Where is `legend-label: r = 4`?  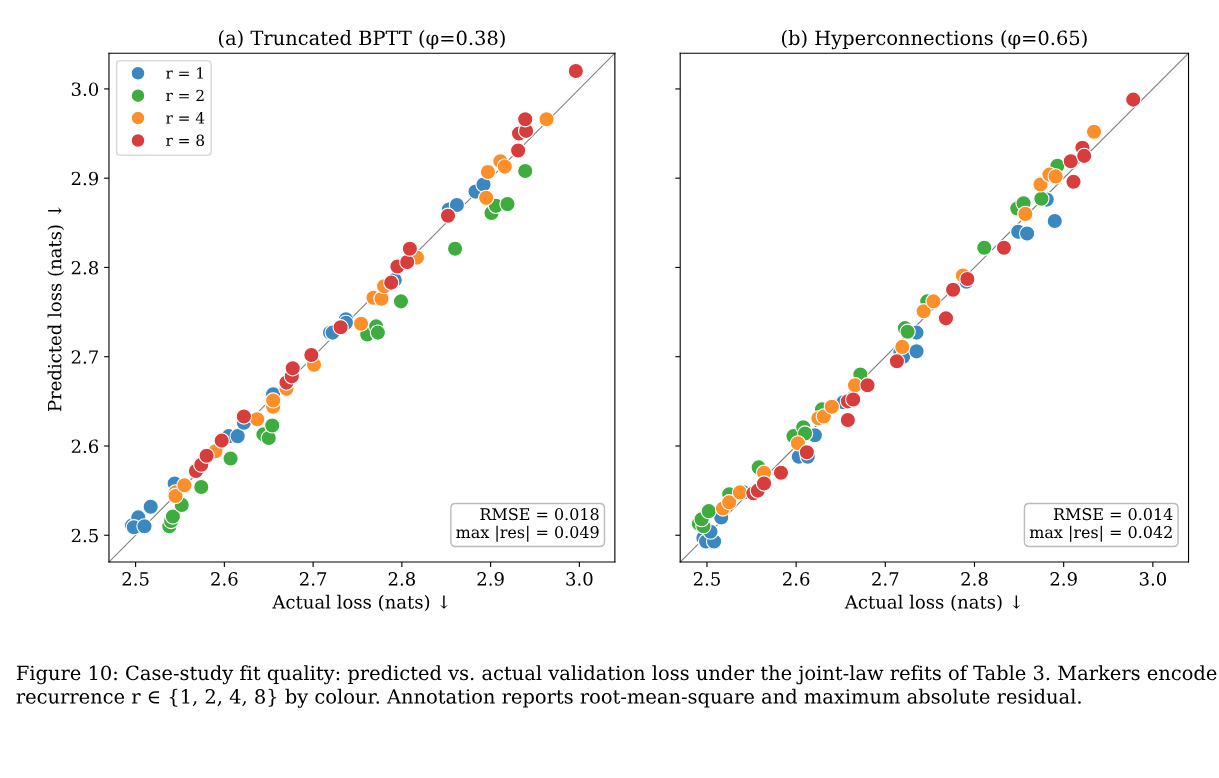 legend-label: r = 4 is located at coordinates (185, 118).